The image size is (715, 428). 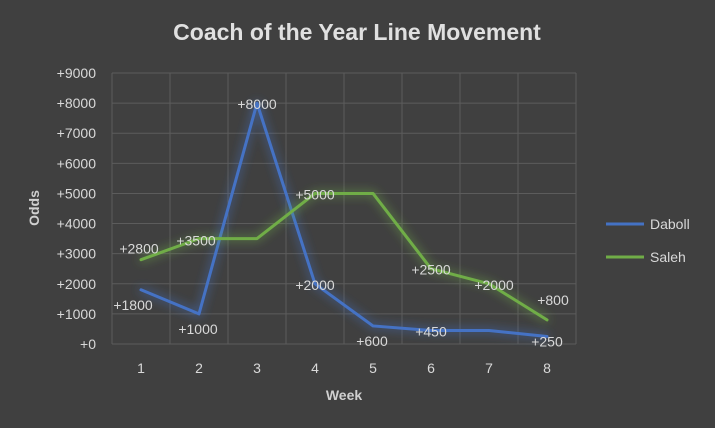 What do you see at coordinates (431, 368) in the screenshot?
I see `x-tick-label: 6` at bounding box center [431, 368].